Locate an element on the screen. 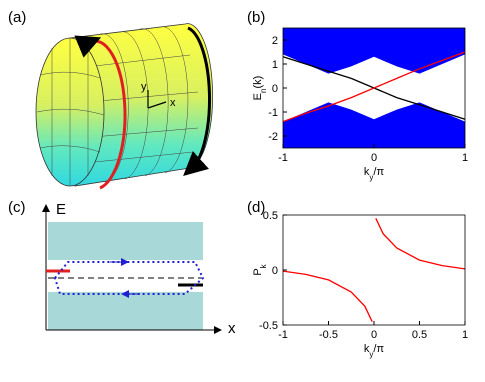 The image size is (485, 382). axis-label-part: E is located at coordinates (258, 96).